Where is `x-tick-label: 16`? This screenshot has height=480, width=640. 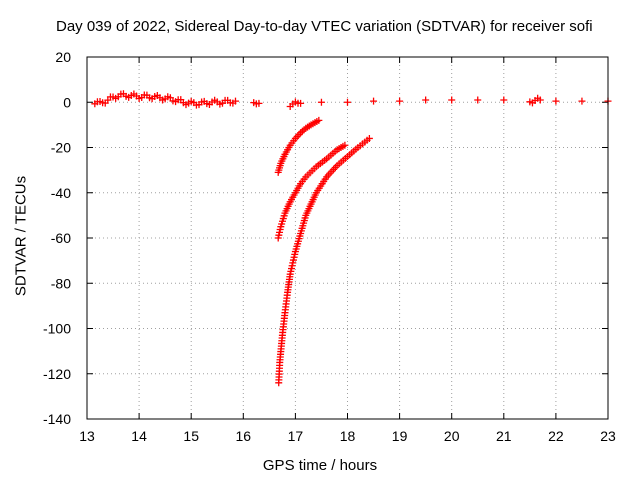
x-tick-label: 16 is located at coordinates (244, 436).